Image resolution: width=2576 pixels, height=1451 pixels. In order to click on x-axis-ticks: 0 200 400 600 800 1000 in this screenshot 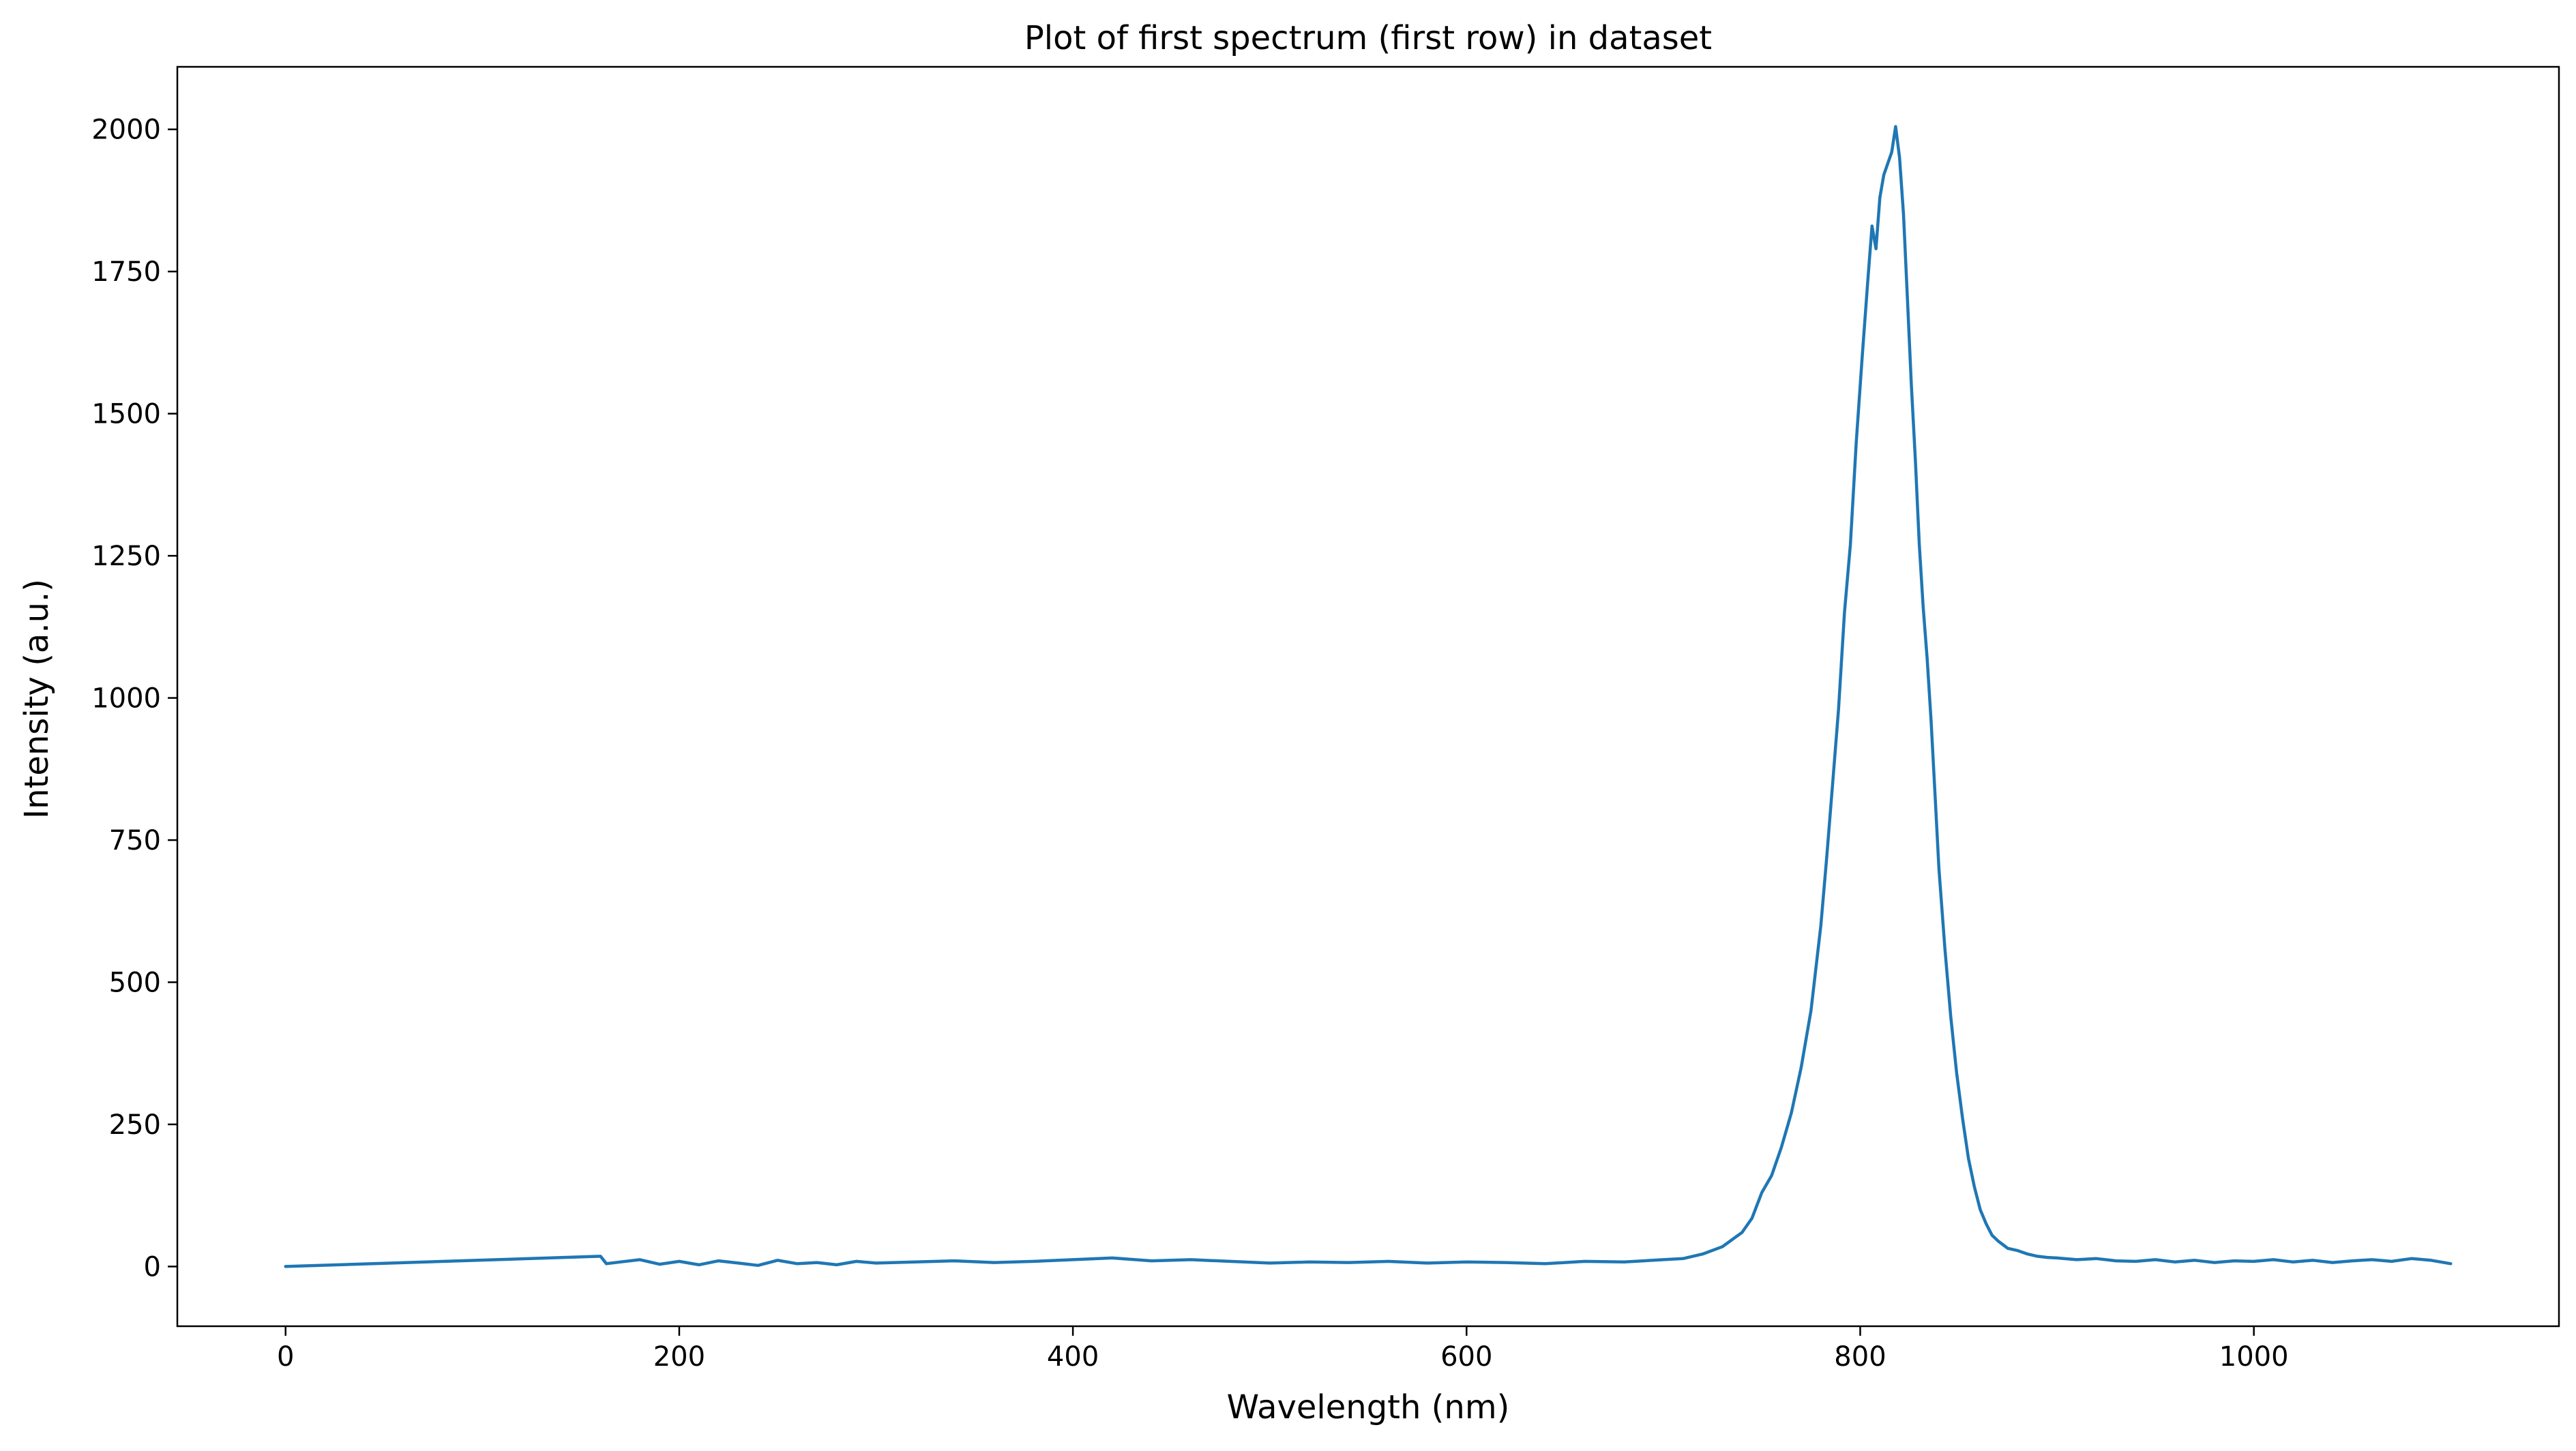, I will do `click(1283, 1350)`.